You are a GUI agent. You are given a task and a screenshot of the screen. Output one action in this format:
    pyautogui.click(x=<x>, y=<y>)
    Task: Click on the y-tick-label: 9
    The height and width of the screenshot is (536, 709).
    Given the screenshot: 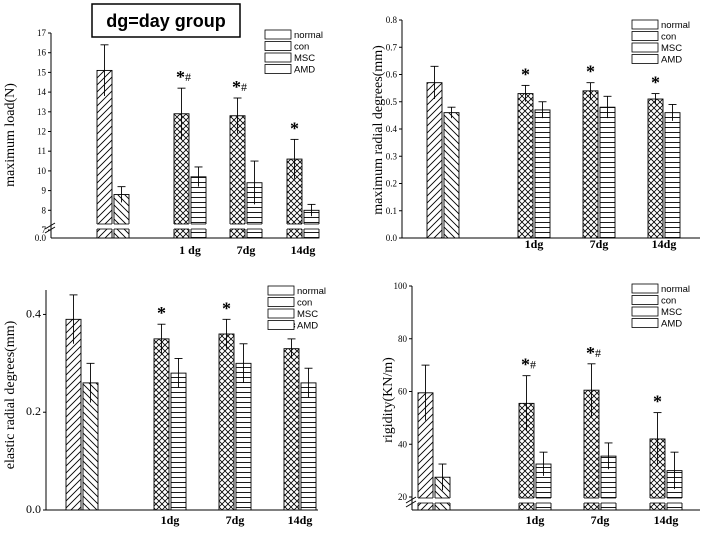 What is the action you would take?
    pyautogui.click(x=44, y=191)
    